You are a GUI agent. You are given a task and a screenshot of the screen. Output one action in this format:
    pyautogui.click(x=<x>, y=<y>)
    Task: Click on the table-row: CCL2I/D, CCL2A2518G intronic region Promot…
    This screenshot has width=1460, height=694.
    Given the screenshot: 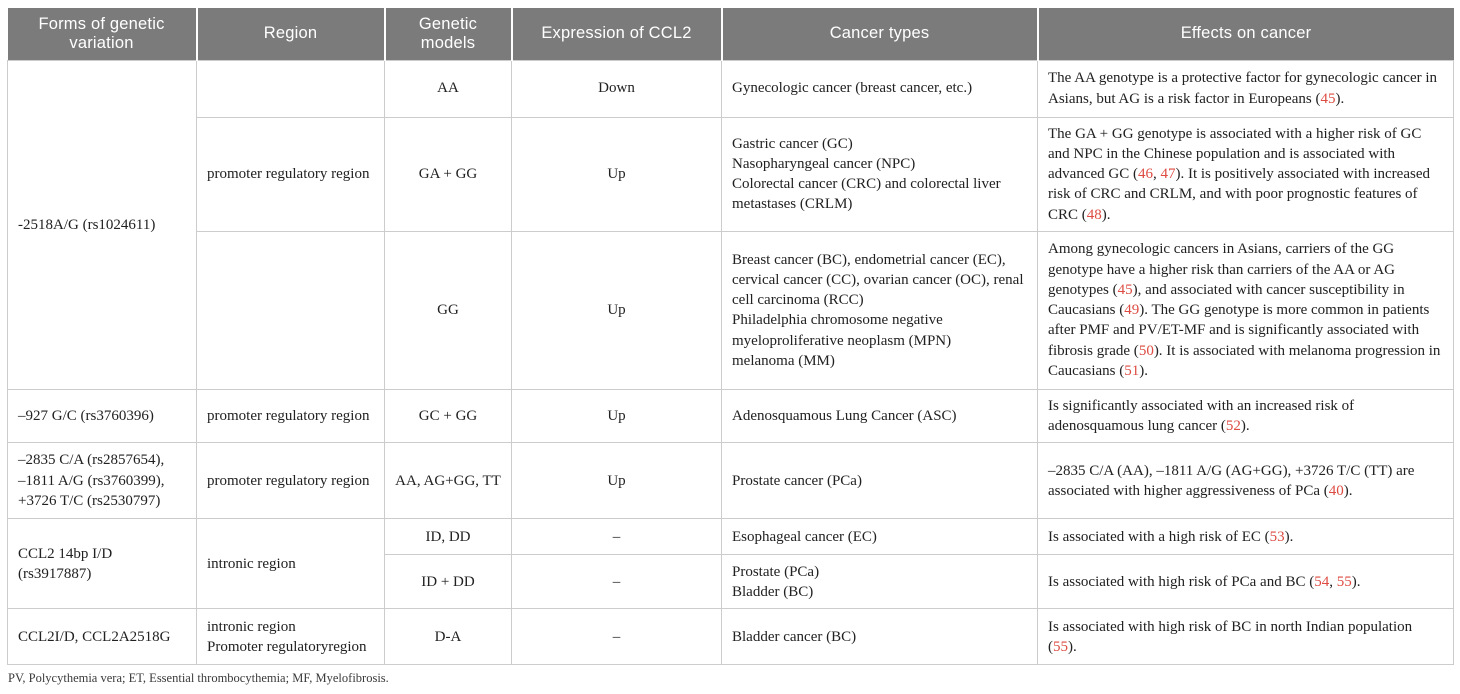 What is the action you would take?
    pyautogui.click(x=730, y=637)
    